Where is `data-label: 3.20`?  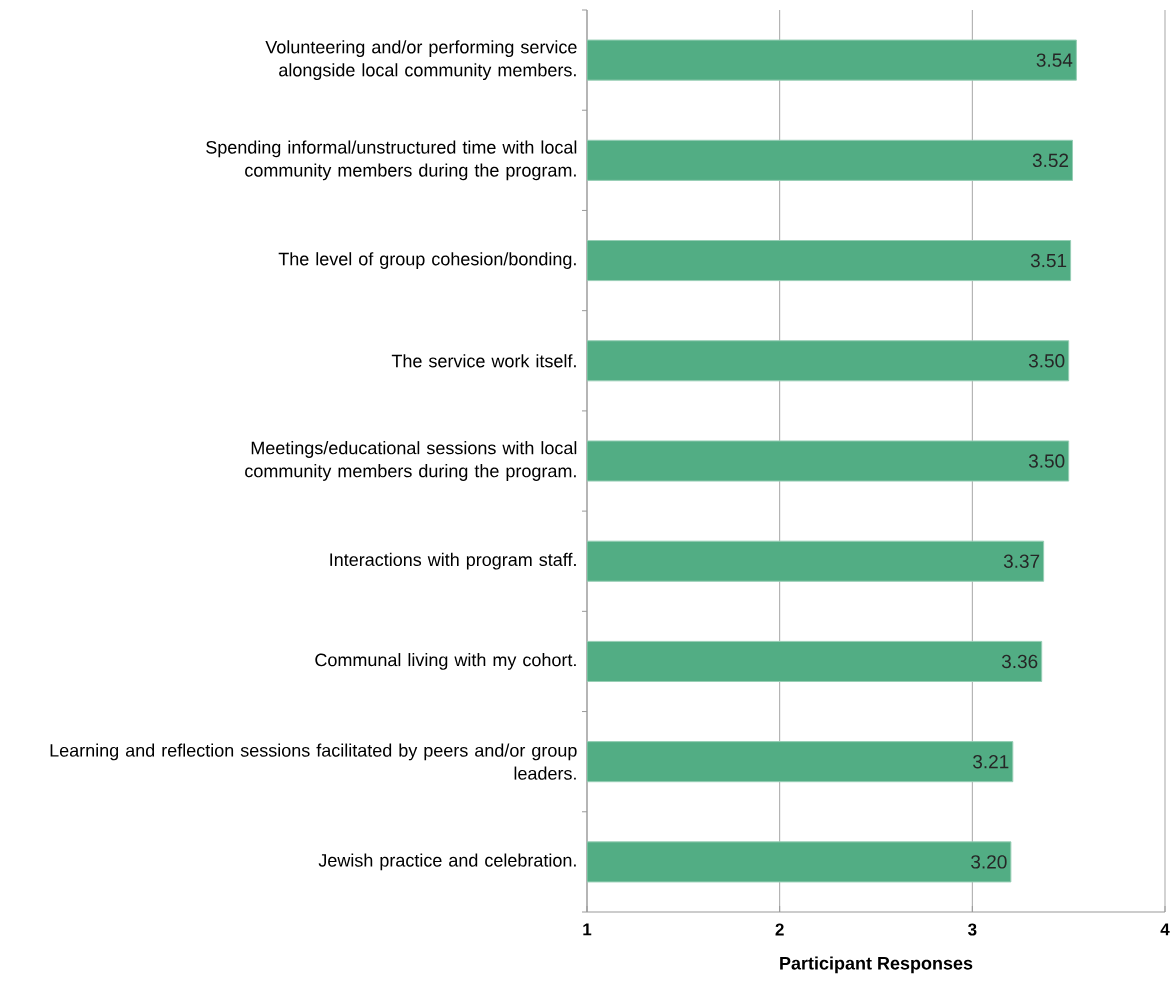
data-label: 3.20 is located at coordinates (989, 862).